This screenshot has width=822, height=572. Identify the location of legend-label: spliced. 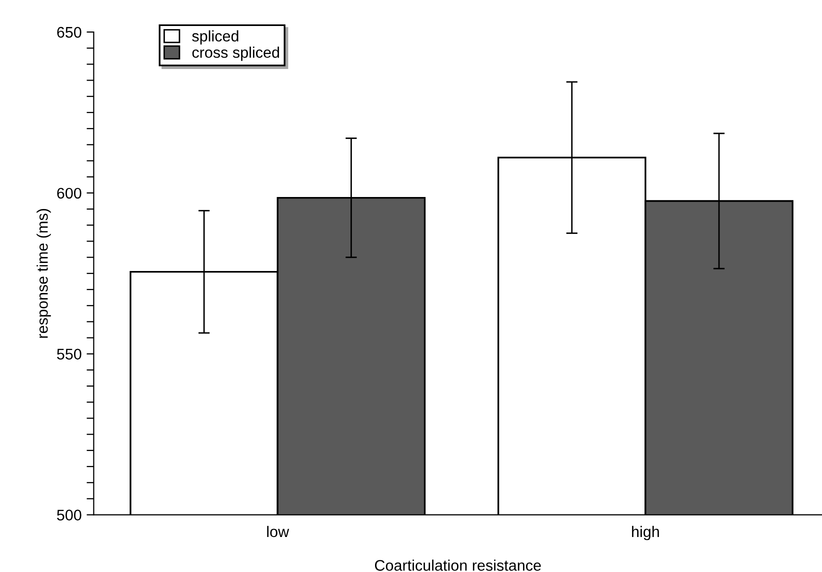
(215, 37).